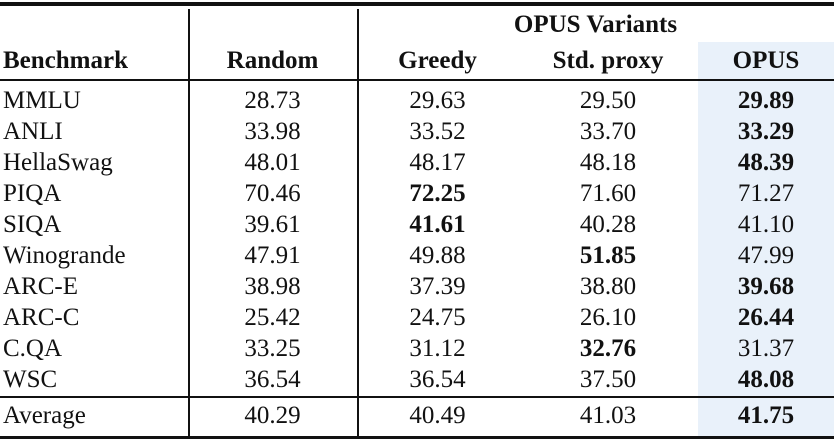 The image size is (834, 444). Describe the element at coordinates (65, 60) in the screenshot. I see `column-header-benchmark: Benchmark` at that location.